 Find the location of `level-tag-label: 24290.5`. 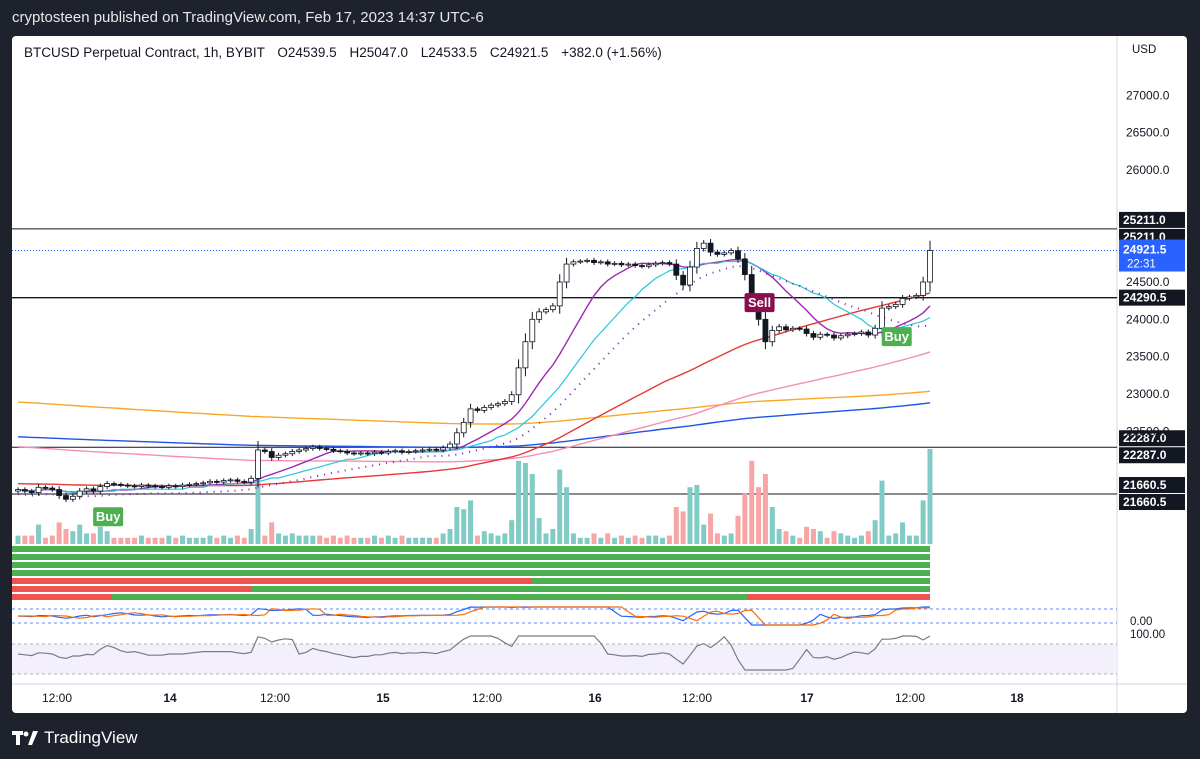

level-tag-label: 24290.5 is located at coordinates (1145, 298).